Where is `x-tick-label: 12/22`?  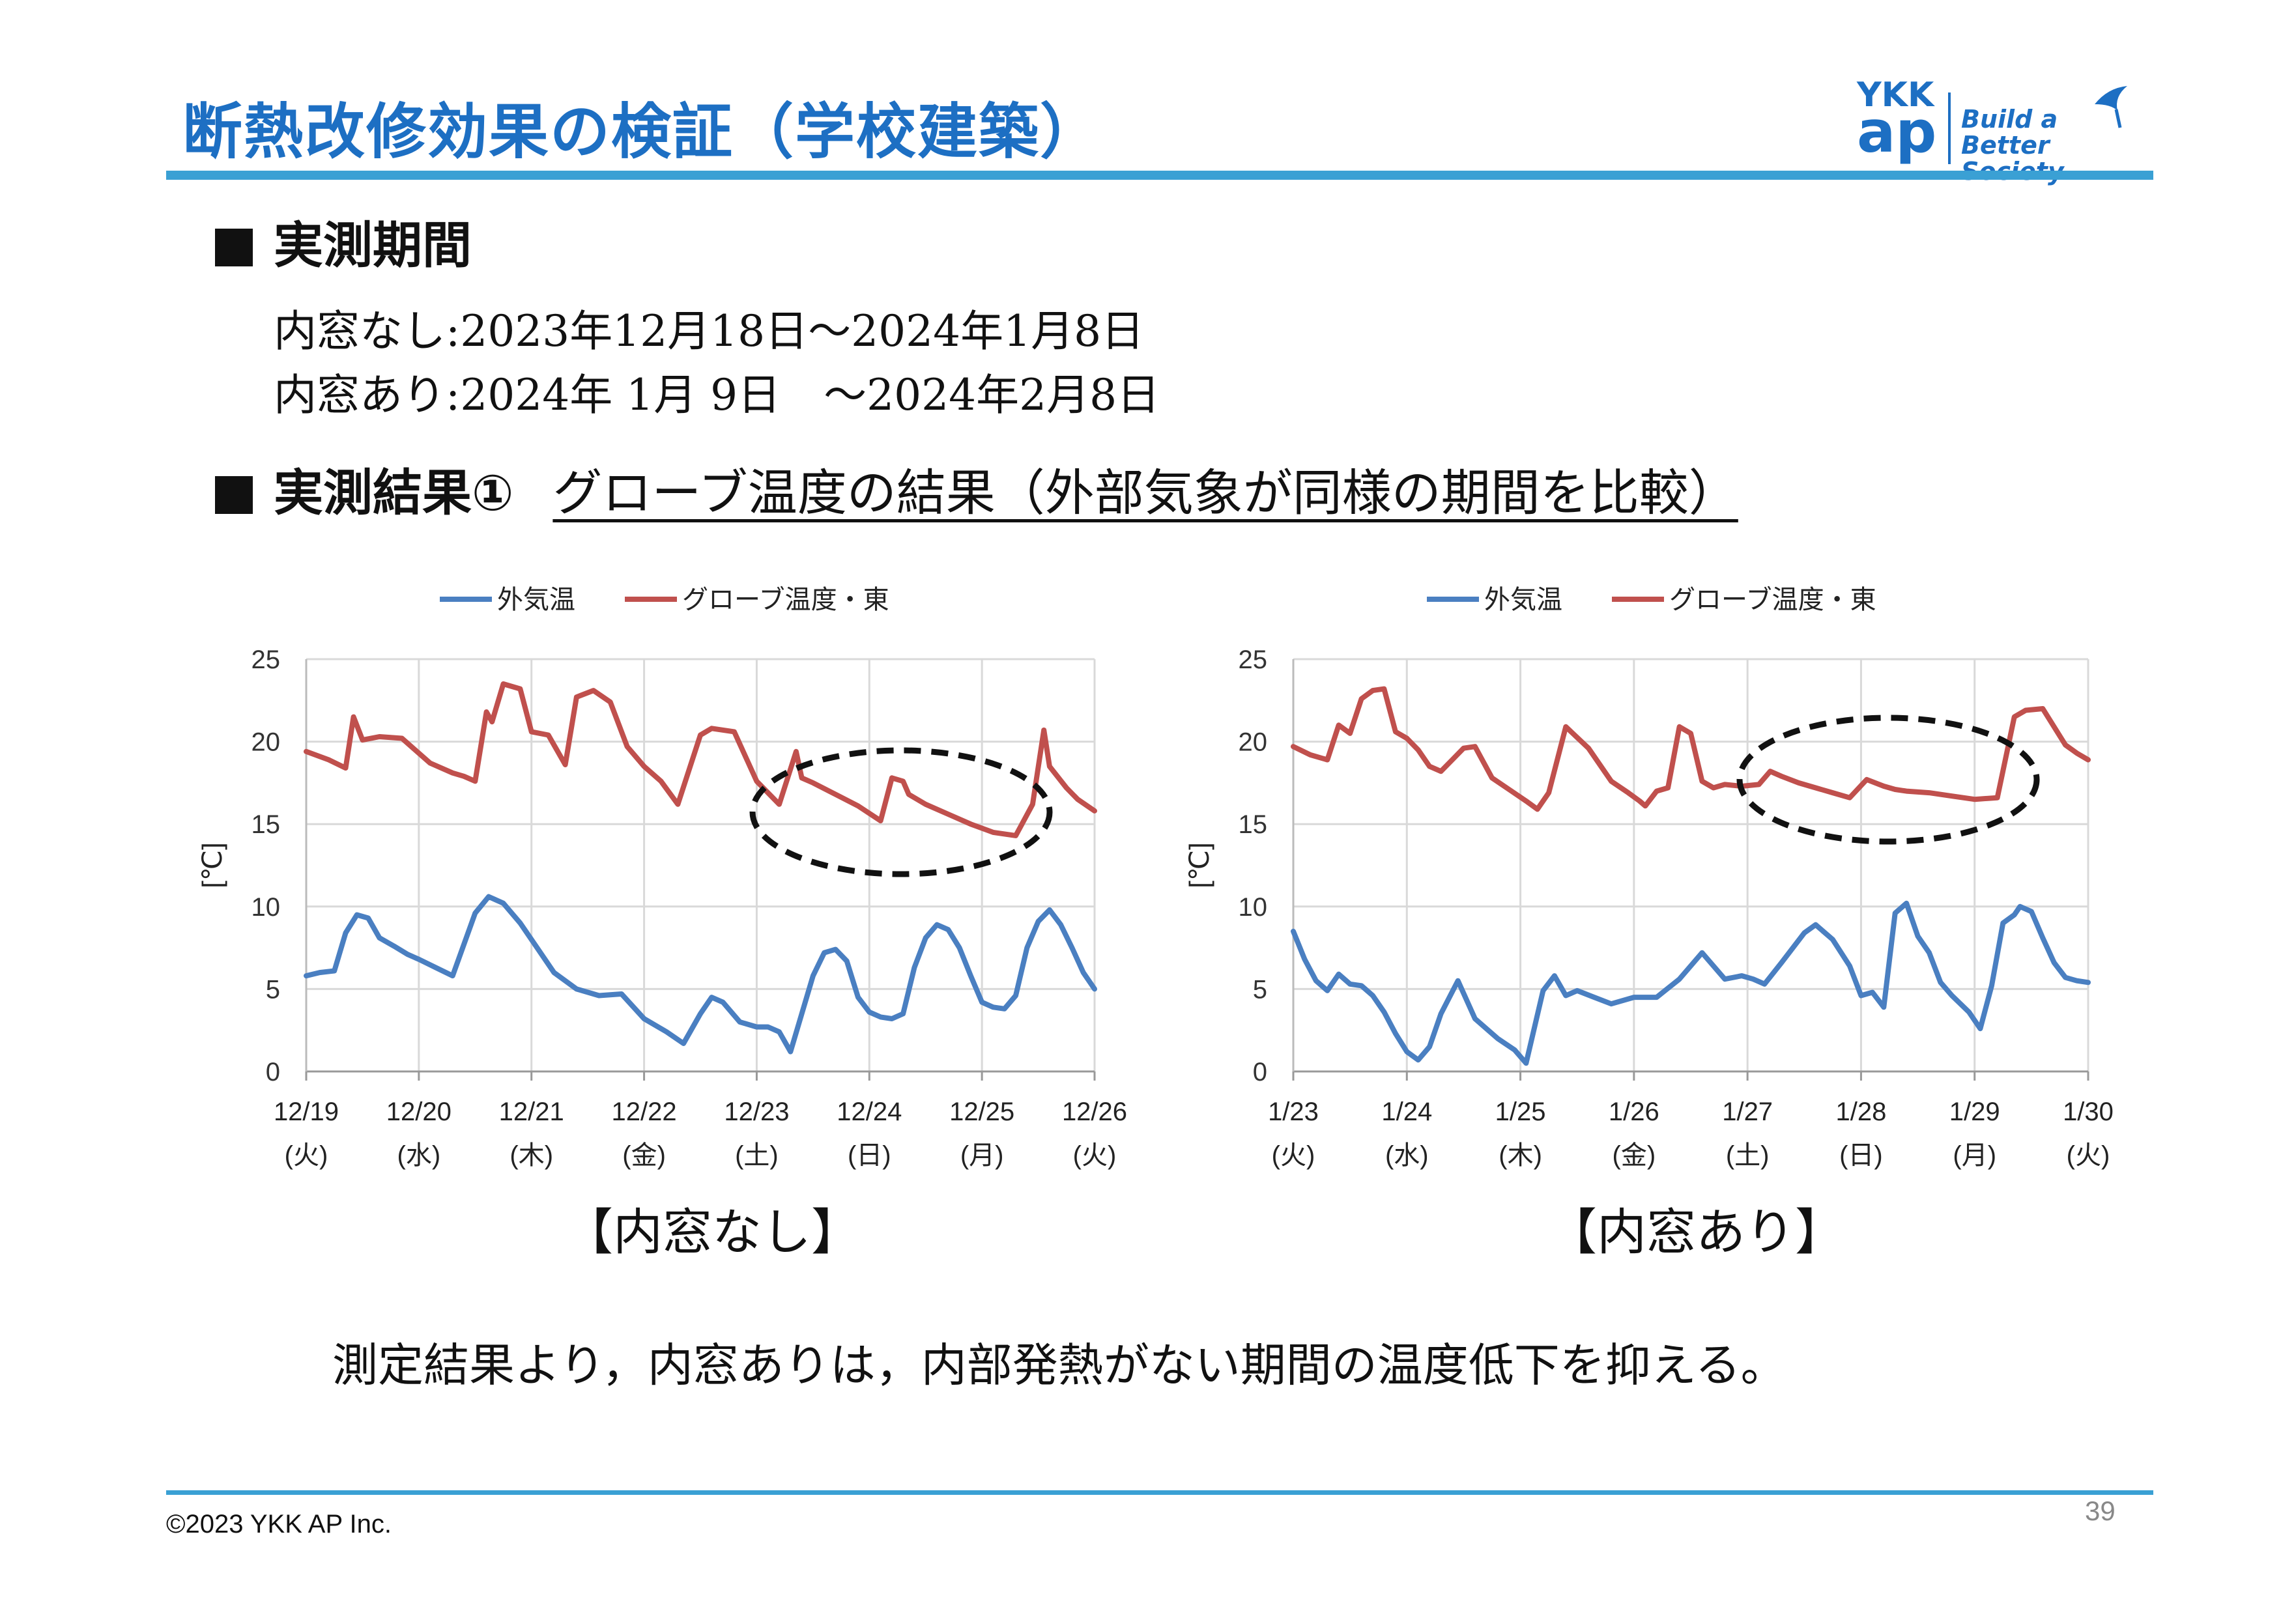 x-tick-label: 12/22 is located at coordinates (644, 1112).